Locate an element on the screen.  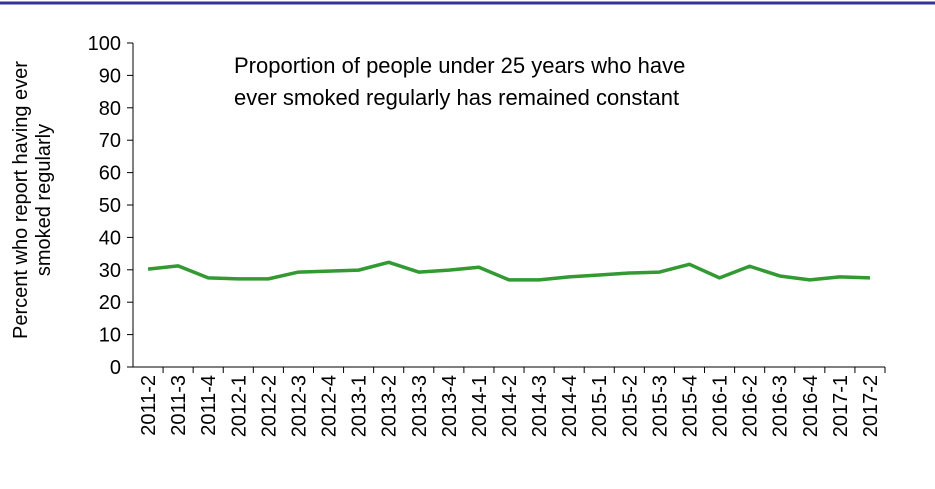
x-tick-label: 2011-3 is located at coordinates (179, 405).